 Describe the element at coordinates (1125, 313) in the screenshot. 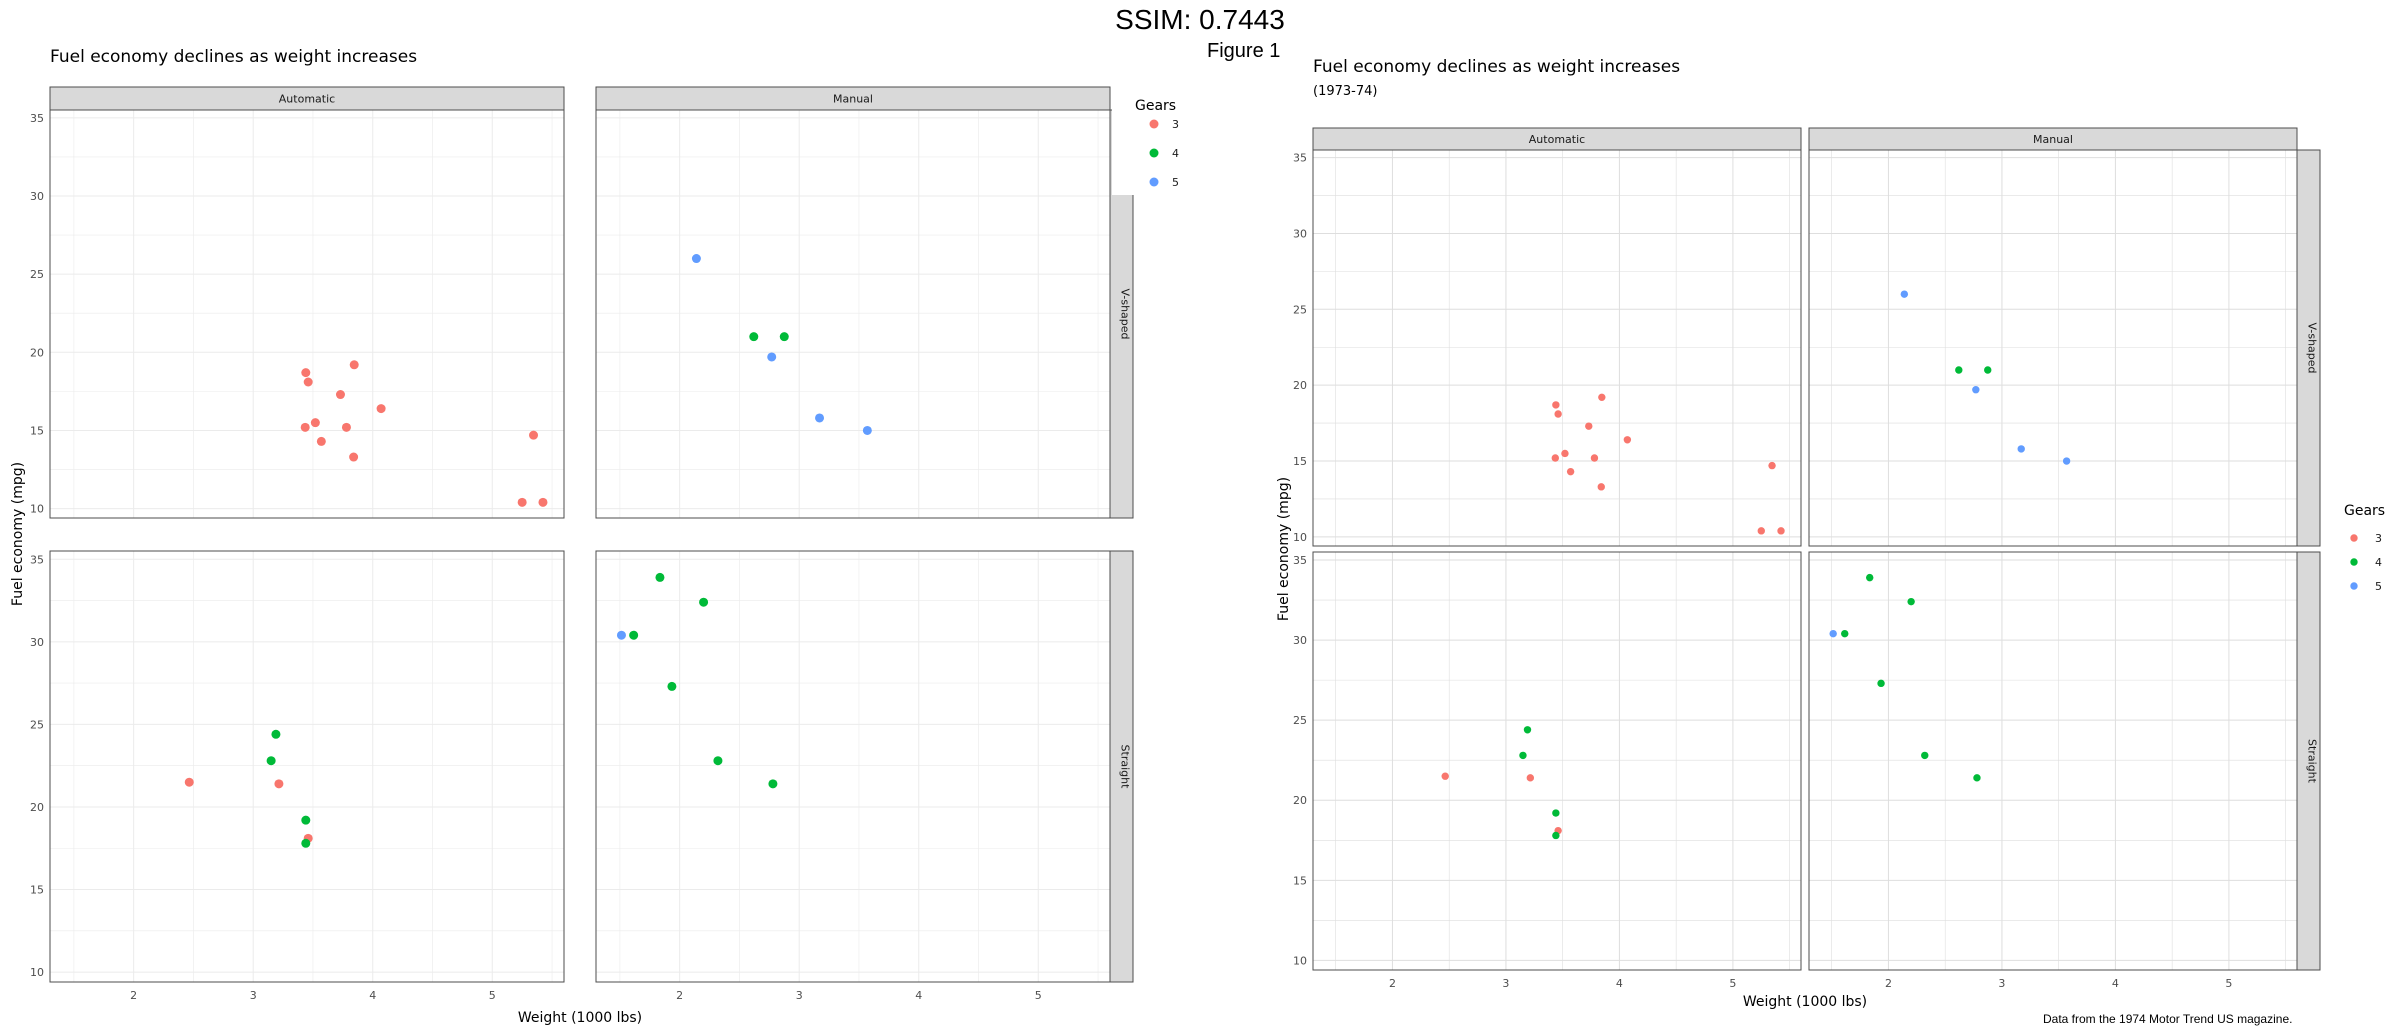

I see `facet-strip-label: V-shaped` at that location.